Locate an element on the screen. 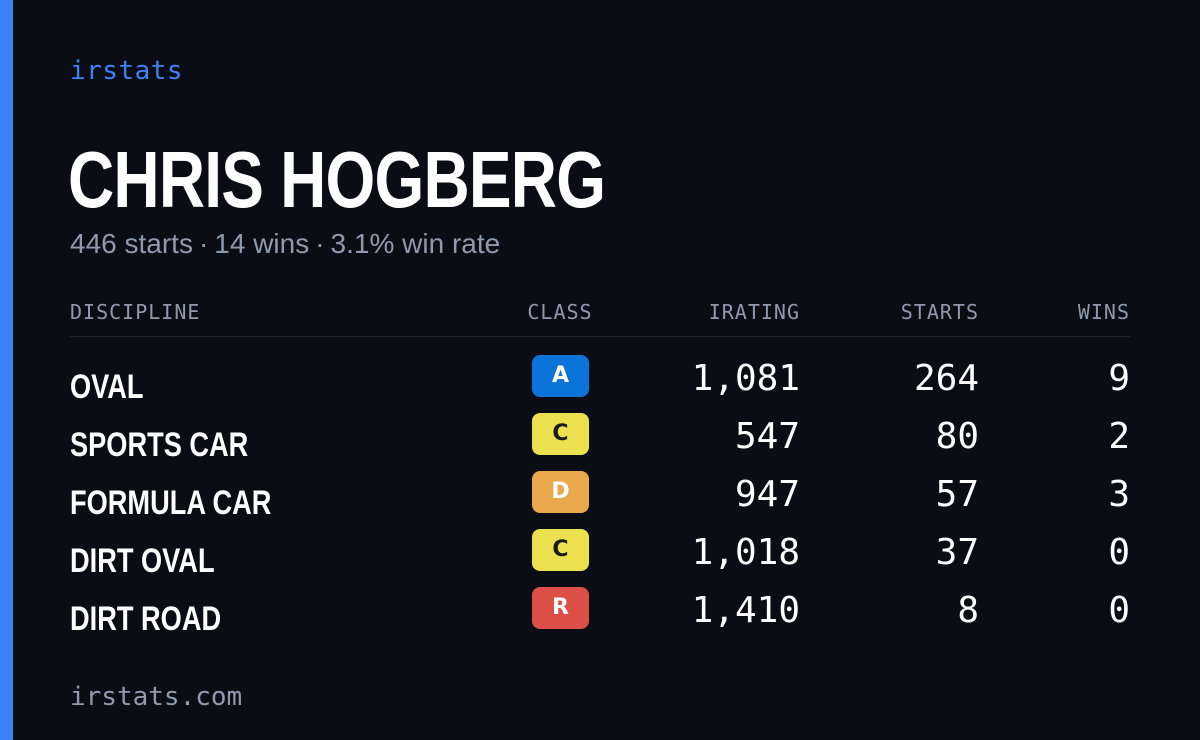 This screenshot has height=740, width=1200. driver-name: CHRIS HOGBERG is located at coordinates (337, 179).